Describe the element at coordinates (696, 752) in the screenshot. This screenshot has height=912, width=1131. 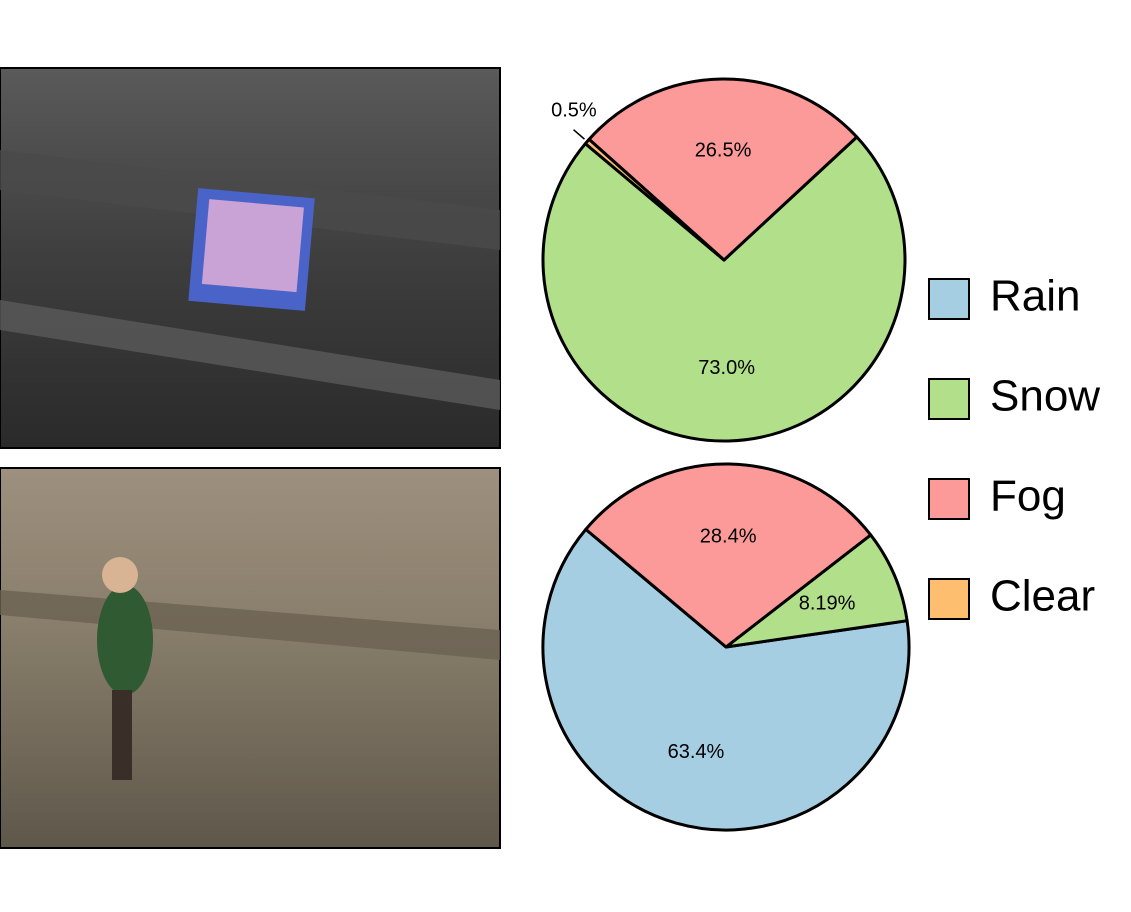
I see `value-label: 63.4%` at that location.